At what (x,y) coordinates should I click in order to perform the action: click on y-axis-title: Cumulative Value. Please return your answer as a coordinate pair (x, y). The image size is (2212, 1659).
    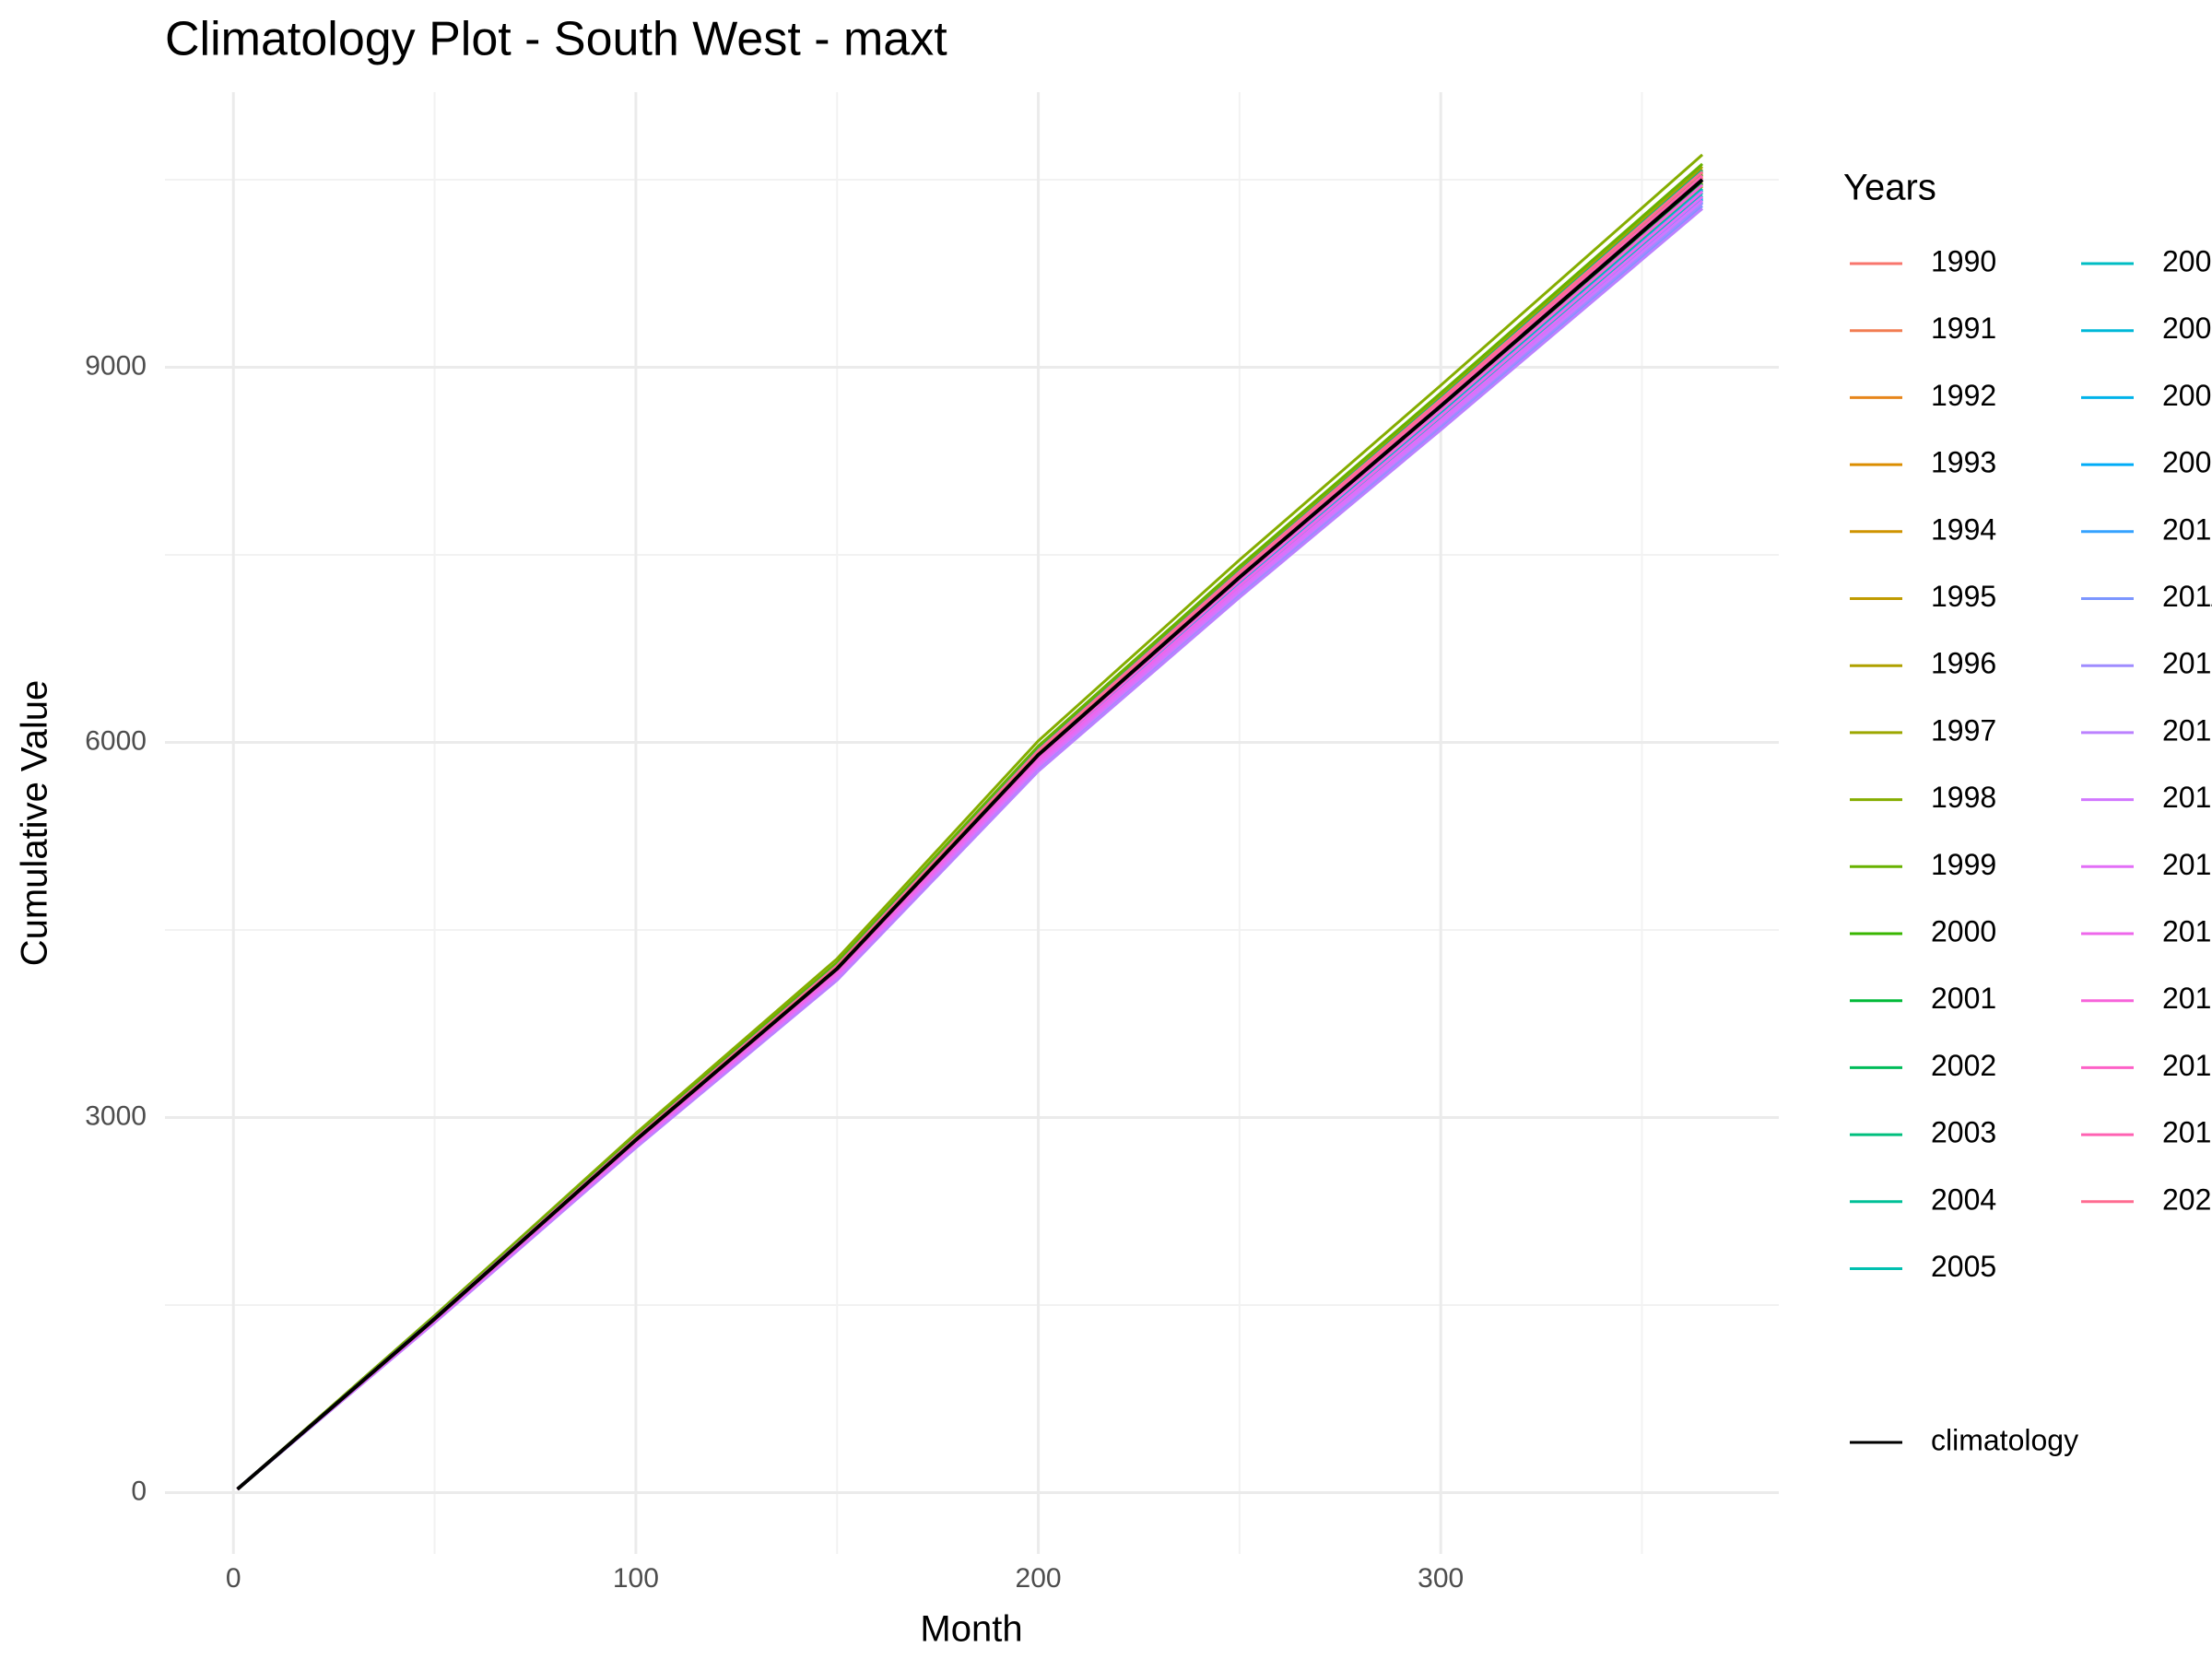
    Looking at the image, I should click on (35, 823).